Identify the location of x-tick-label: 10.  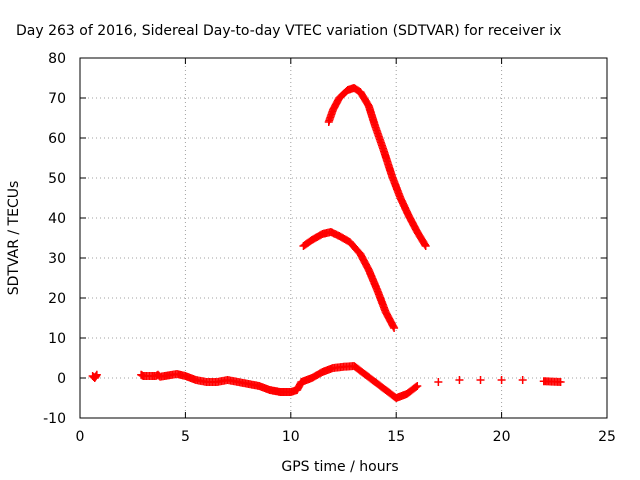
(291, 437).